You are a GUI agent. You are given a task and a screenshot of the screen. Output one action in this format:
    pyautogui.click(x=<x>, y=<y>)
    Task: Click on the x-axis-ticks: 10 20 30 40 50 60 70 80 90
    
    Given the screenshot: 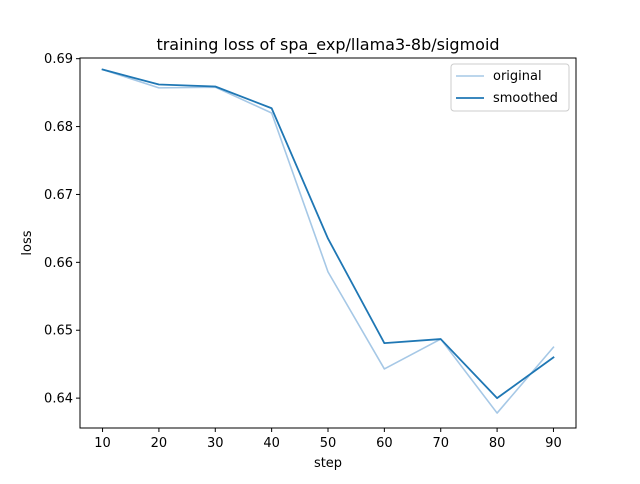 What is the action you would take?
    pyautogui.click(x=327, y=439)
    